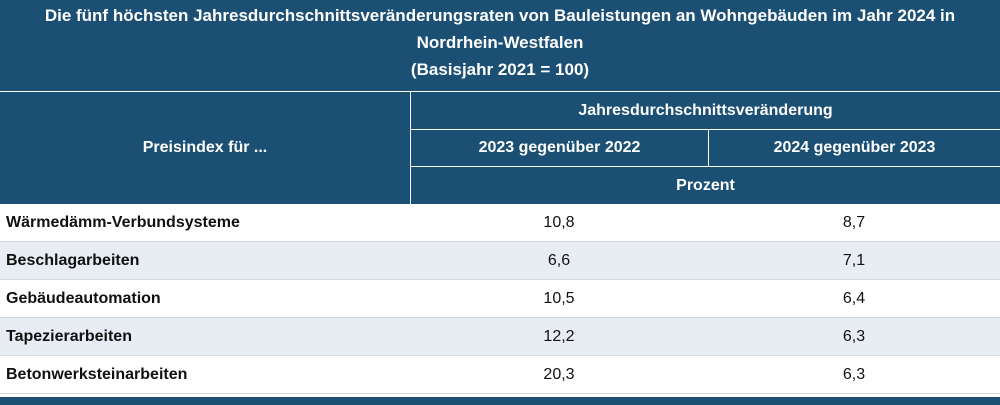 This screenshot has height=405, width=1000. What do you see at coordinates (97, 374) in the screenshot?
I see `row-label: Betonwerksteinarbeiten` at bounding box center [97, 374].